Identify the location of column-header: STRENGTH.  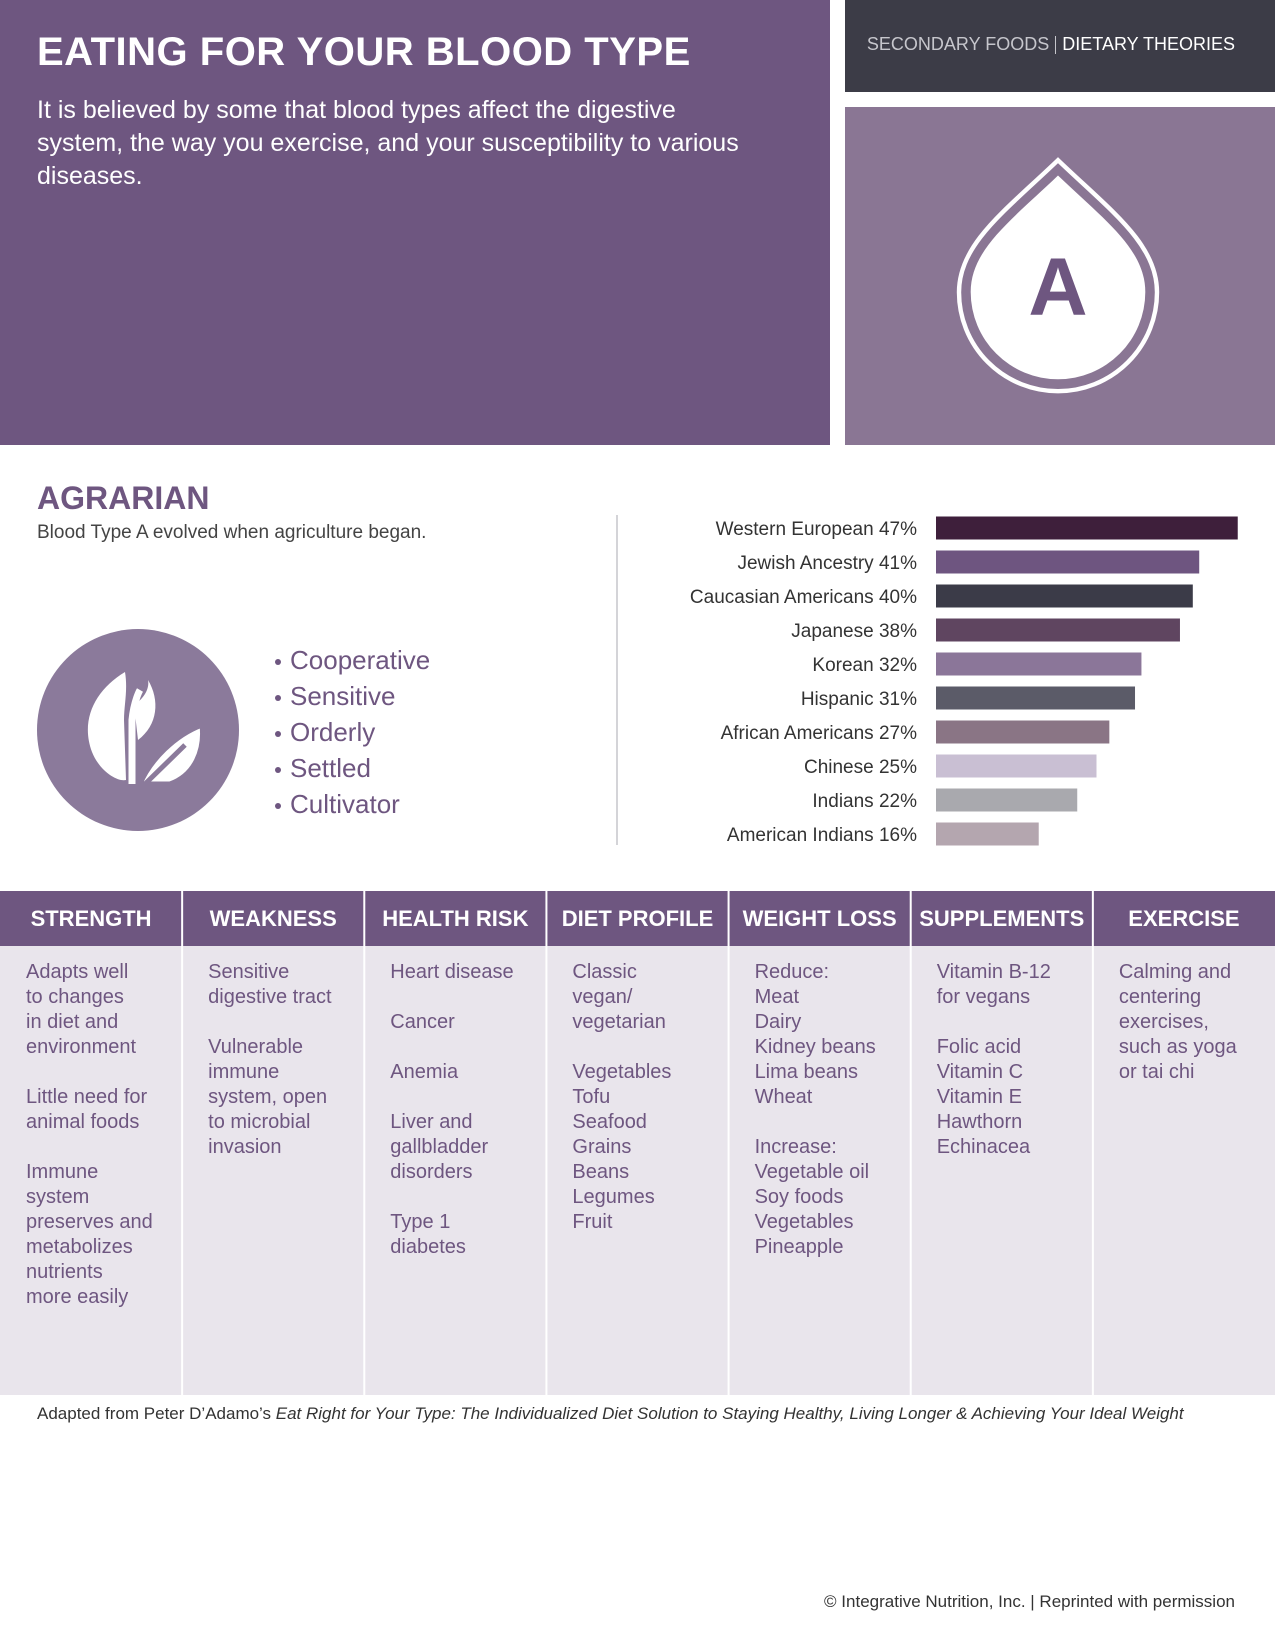
(91, 918).